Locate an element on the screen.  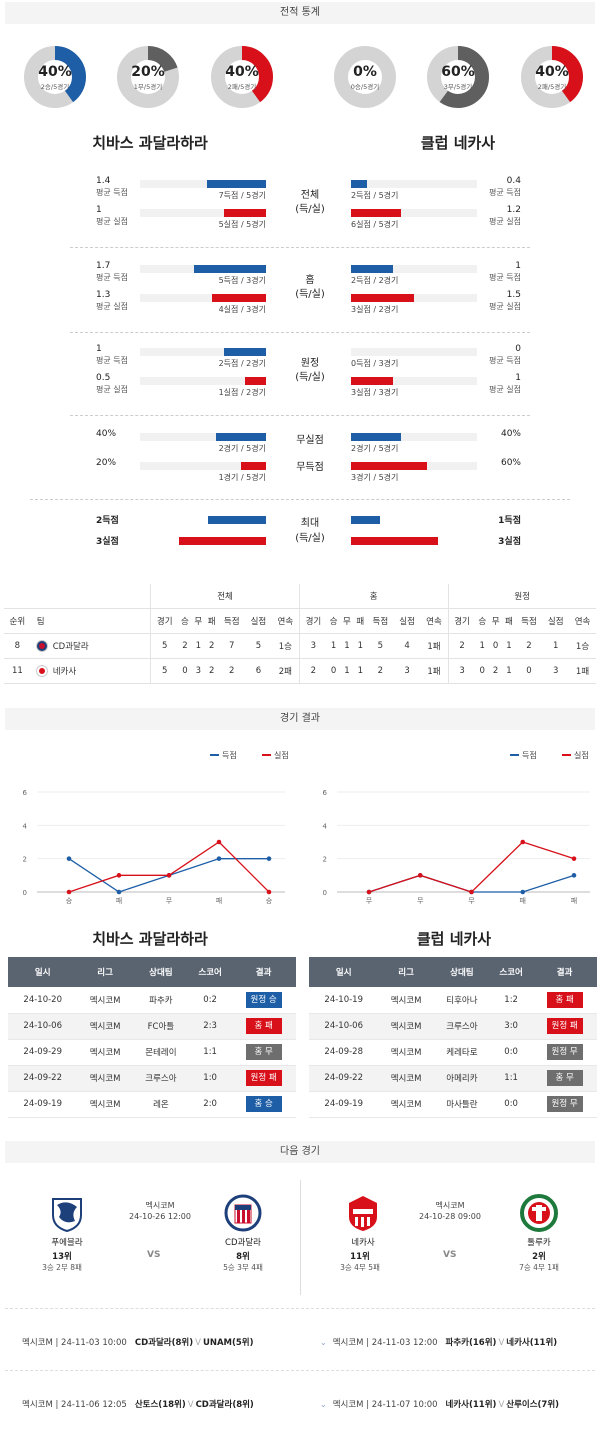
donut-percent: 40% is located at coordinates (55, 72).